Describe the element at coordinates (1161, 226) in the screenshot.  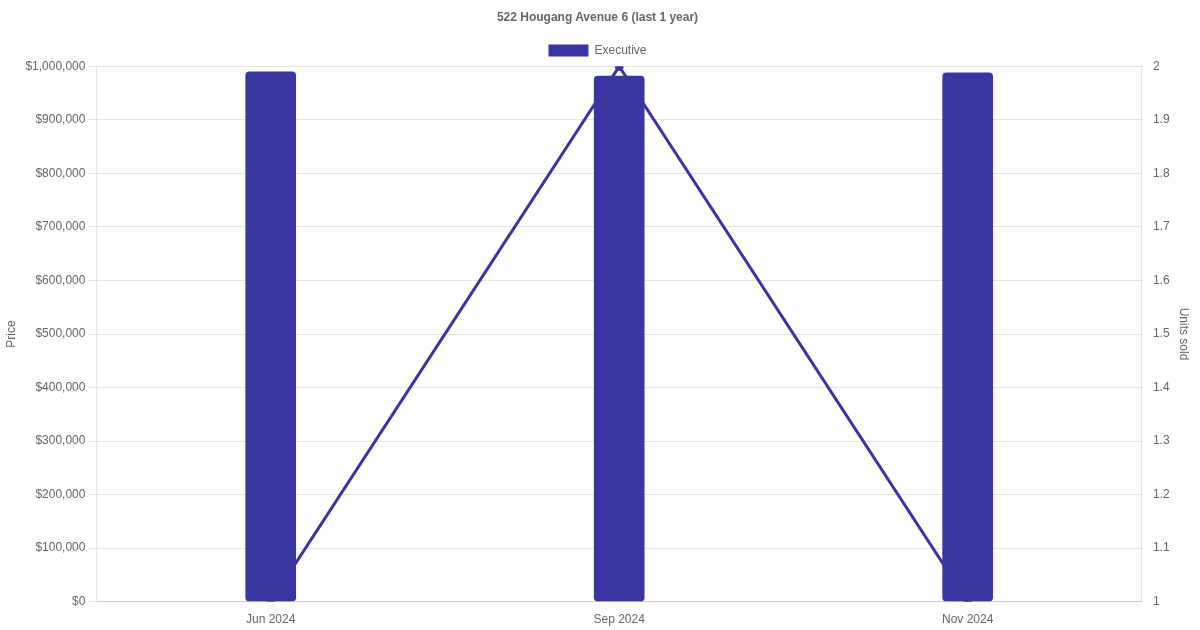
I see `y2-tick-label: 1.7` at that location.